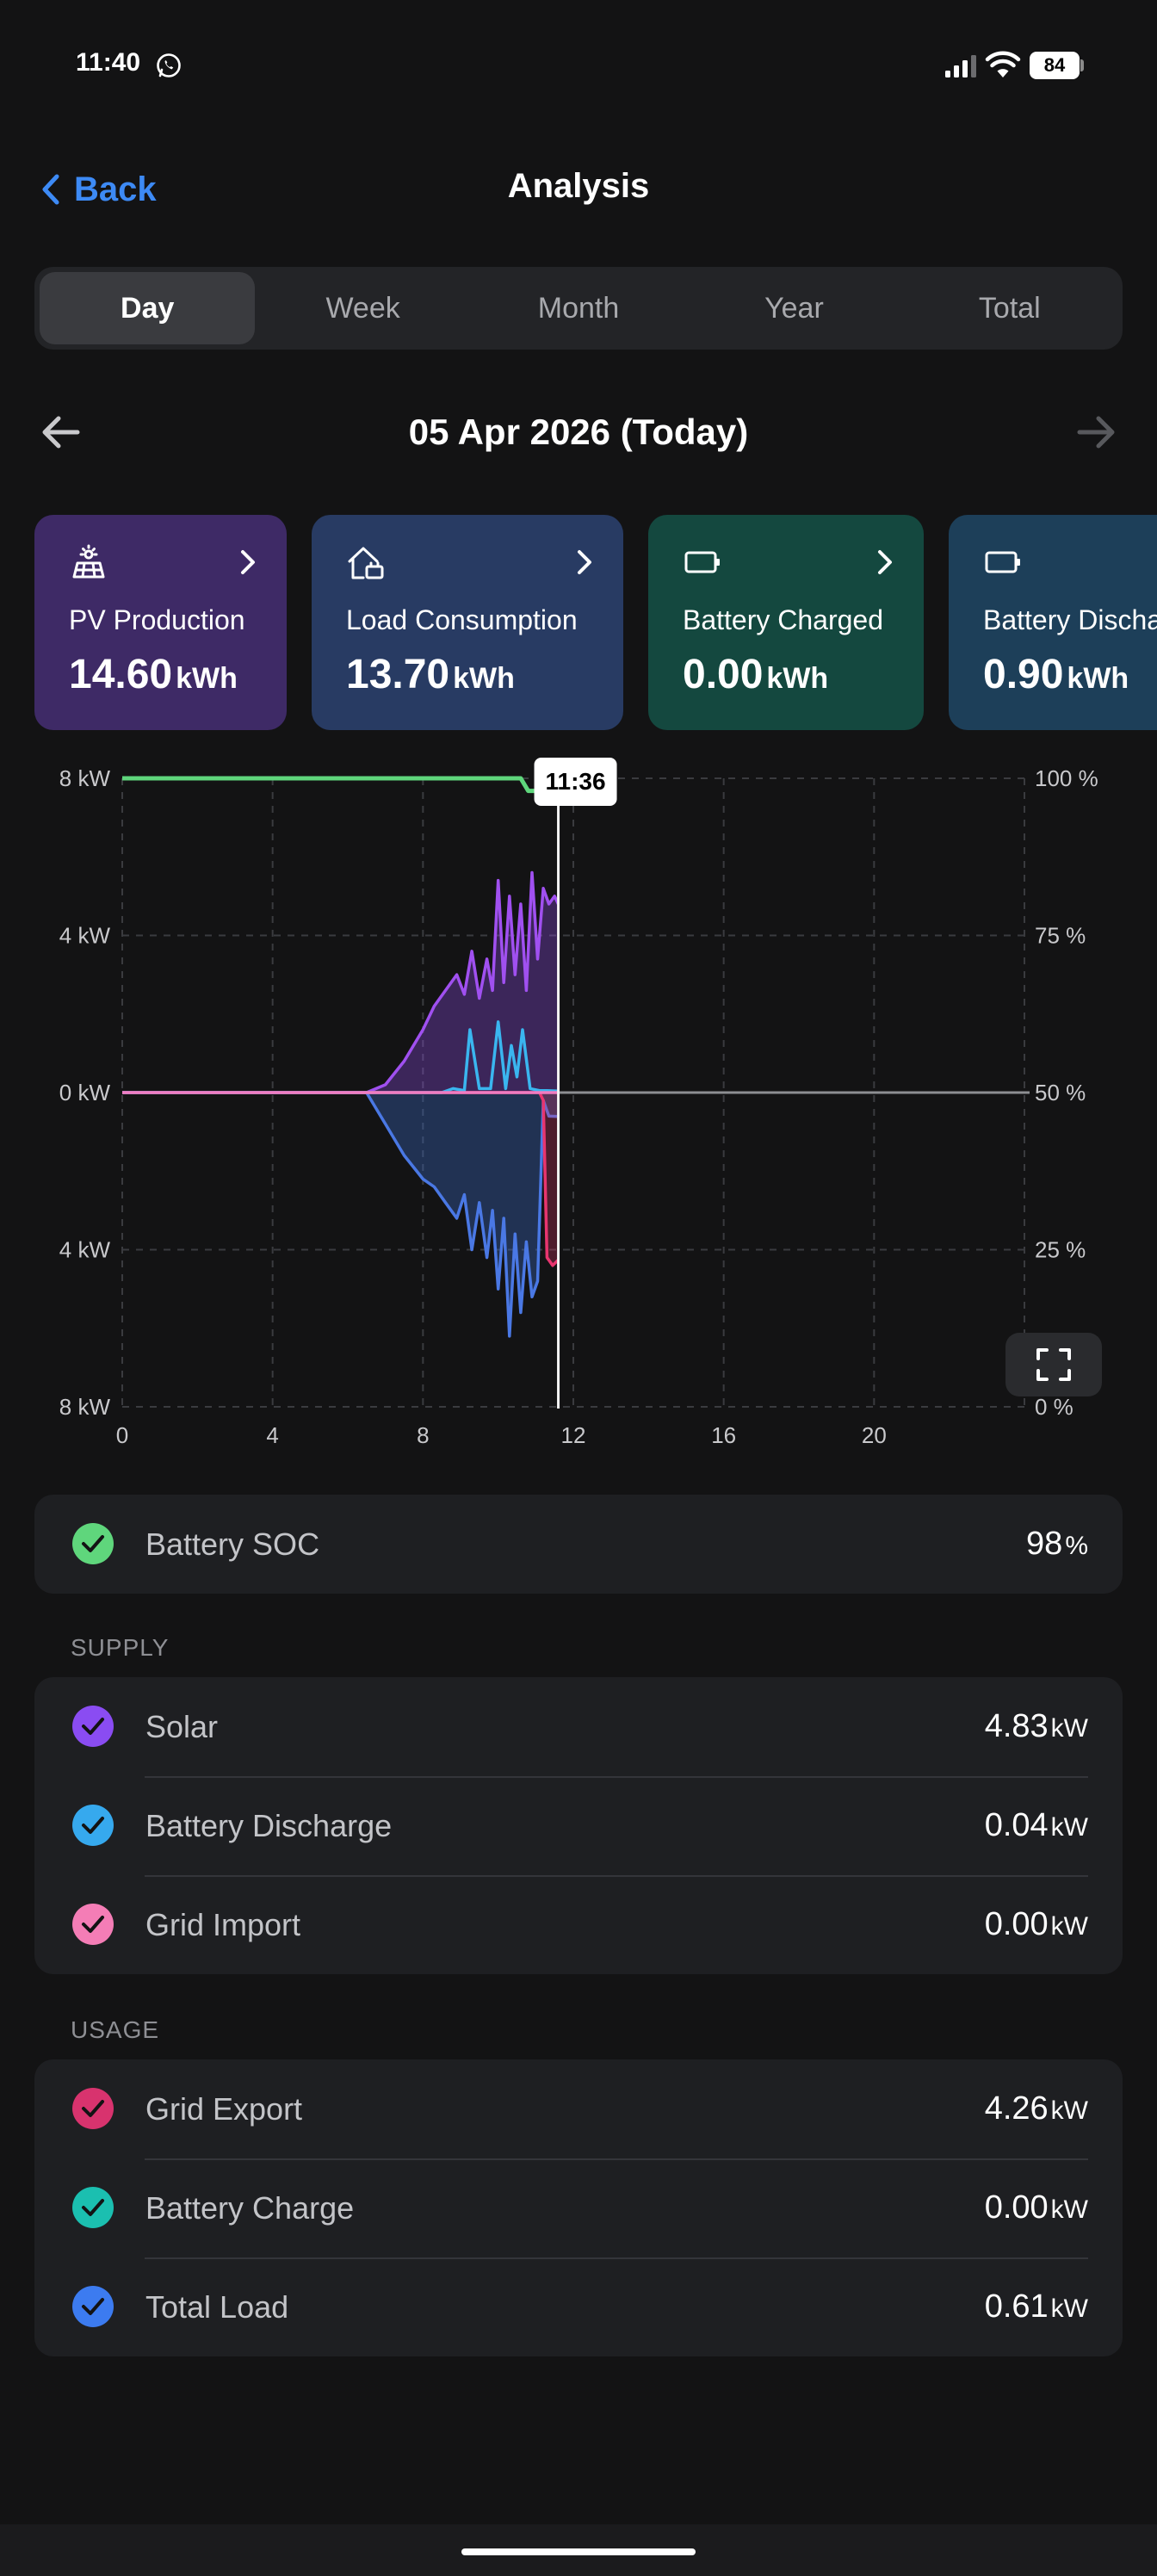 Image resolution: width=1157 pixels, height=2576 pixels. What do you see at coordinates (157, 619) in the screenshot?
I see `card-title: PV Production` at bounding box center [157, 619].